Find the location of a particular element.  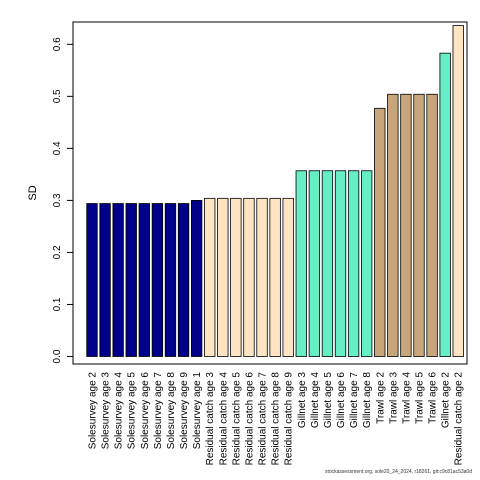

x-tick-label: Residual catch age 9 is located at coordinates (289, 419).